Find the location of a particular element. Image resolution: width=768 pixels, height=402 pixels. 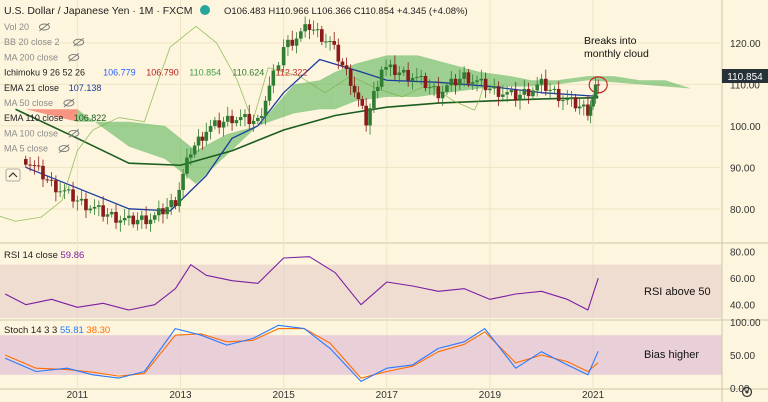

legend-label: Ichimoku 9 26 52 26 is located at coordinates (44, 73).